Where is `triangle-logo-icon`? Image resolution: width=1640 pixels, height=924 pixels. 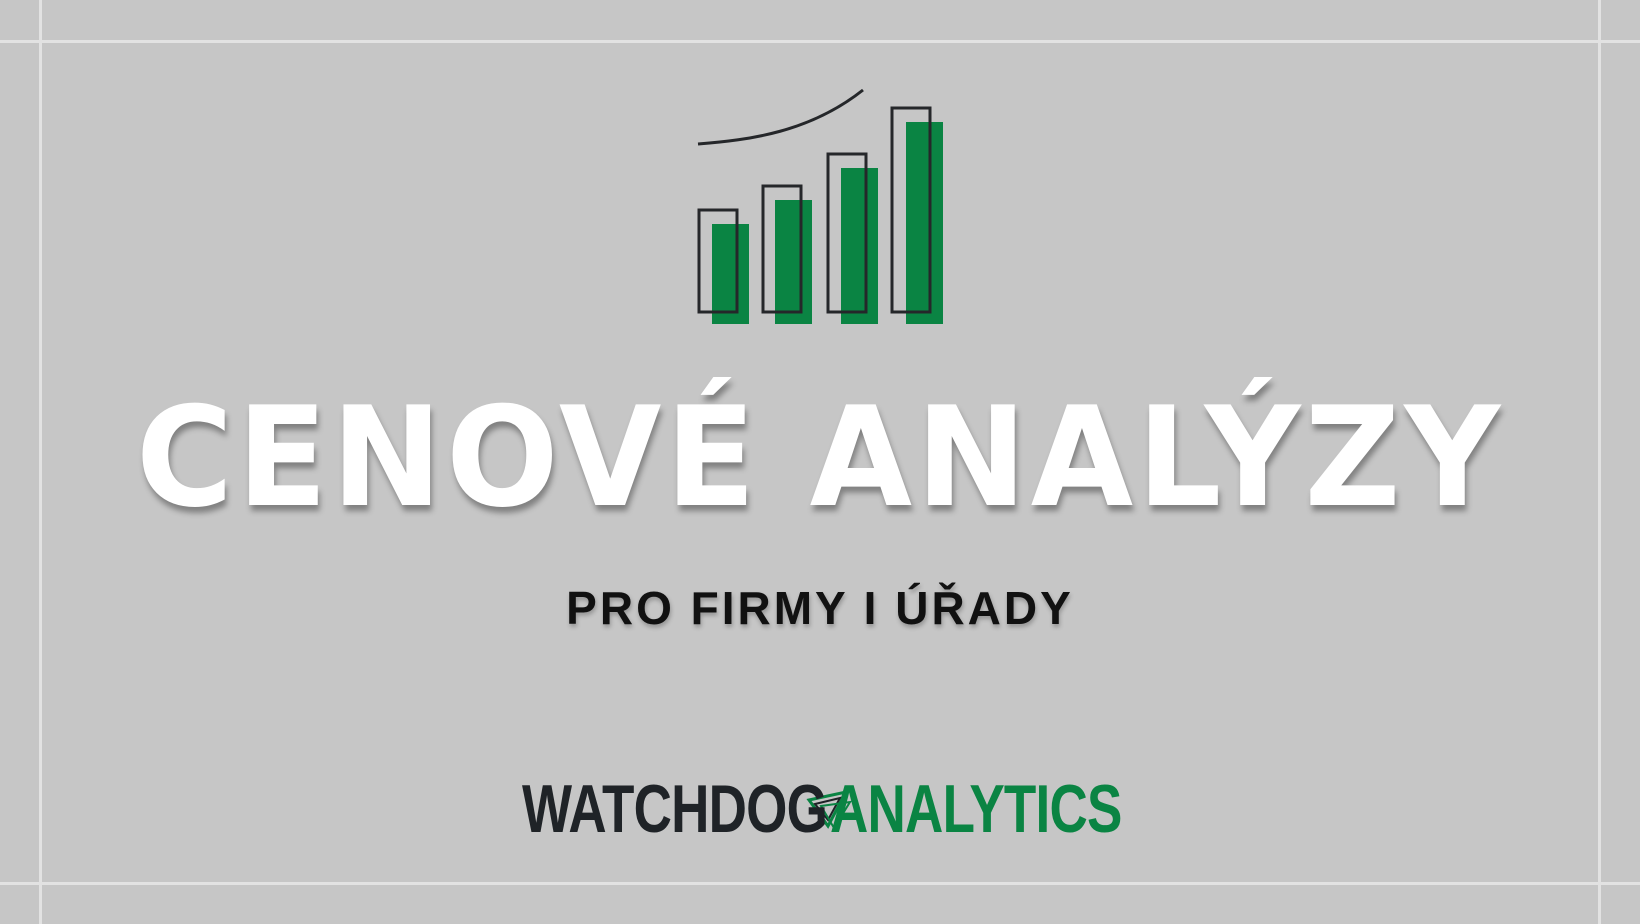 triangle-logo-icon is located at coordinates (829, 809).